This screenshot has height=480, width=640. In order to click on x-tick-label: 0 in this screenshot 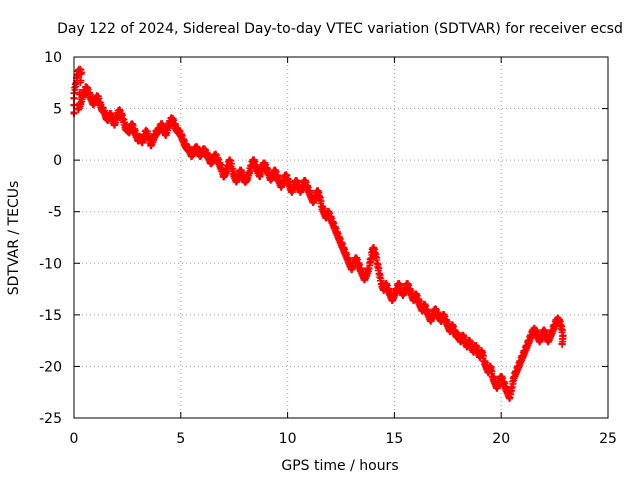, I will do `click(74, 439)`.